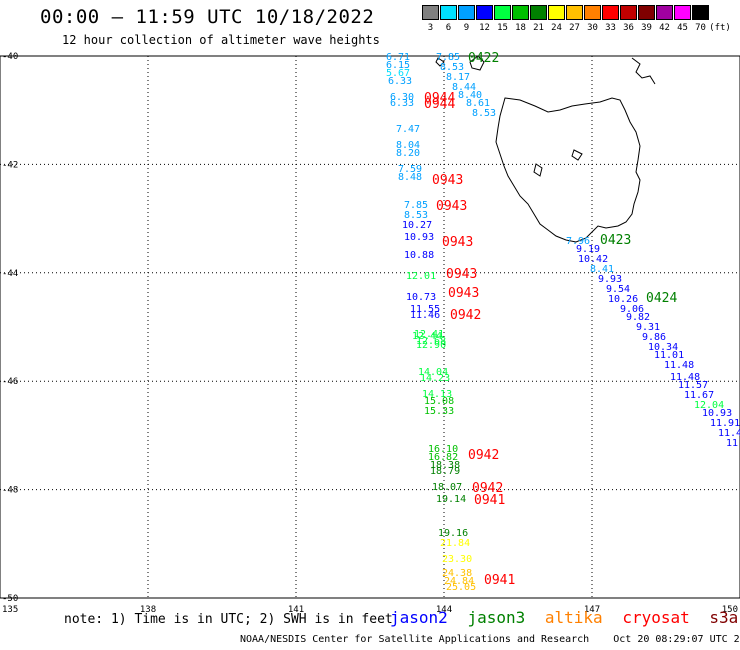 The image size is (740, 650). I want to click on lat-label: -40, so click(10, 57).